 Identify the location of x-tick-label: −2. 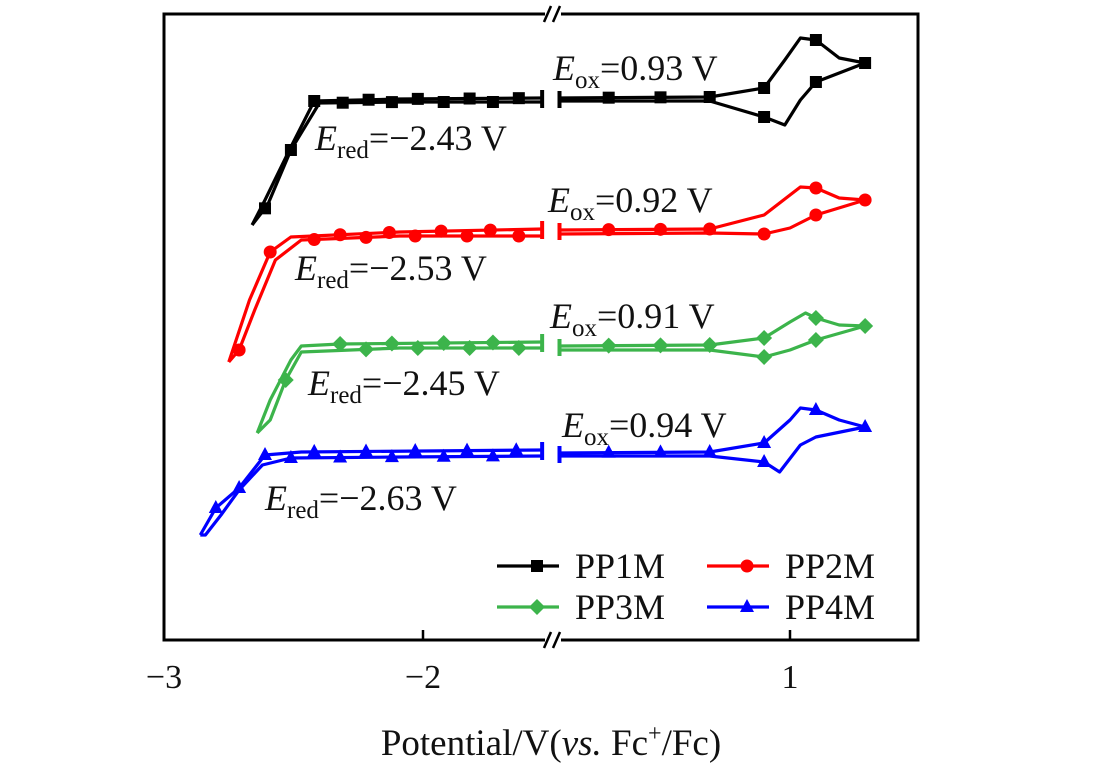
(423, 677).